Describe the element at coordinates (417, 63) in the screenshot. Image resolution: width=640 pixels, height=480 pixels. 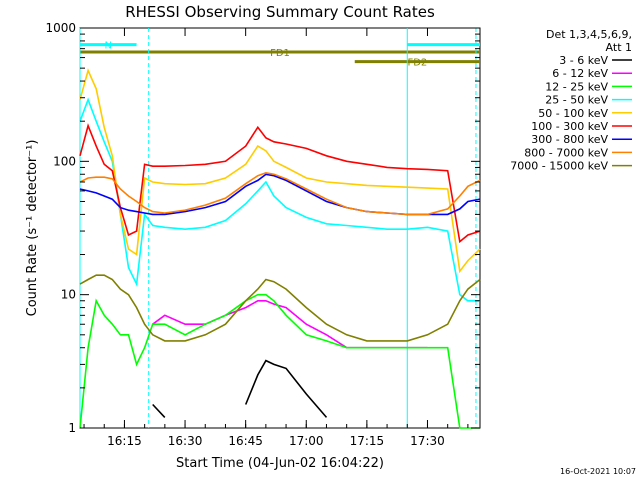
I see `annotation-label-3: FD2` at that location.